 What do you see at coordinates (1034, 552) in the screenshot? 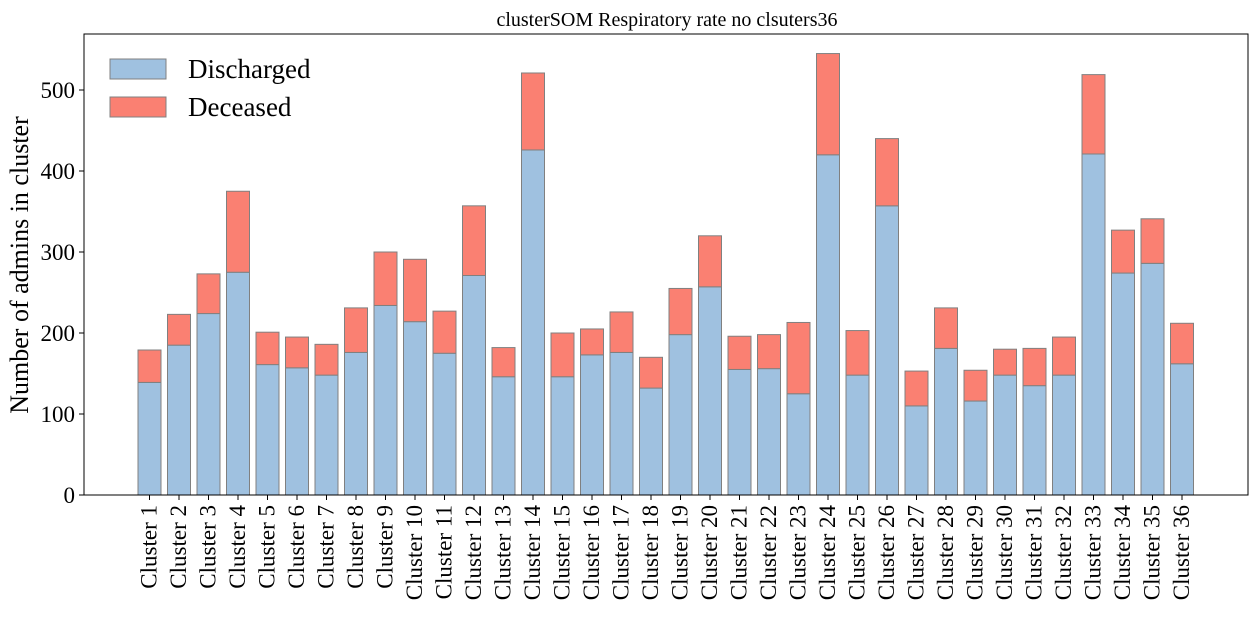
I see `x-tick-label: Cluster 31` at bounding box center [1034, 552].